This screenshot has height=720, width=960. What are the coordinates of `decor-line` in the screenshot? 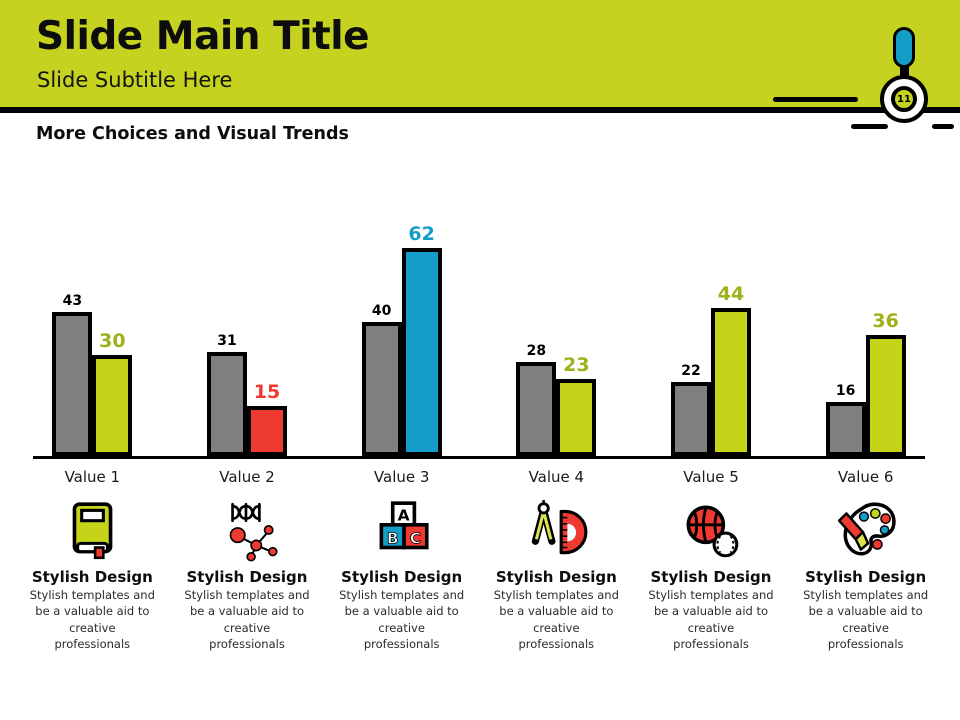 It's located at (815, 99).